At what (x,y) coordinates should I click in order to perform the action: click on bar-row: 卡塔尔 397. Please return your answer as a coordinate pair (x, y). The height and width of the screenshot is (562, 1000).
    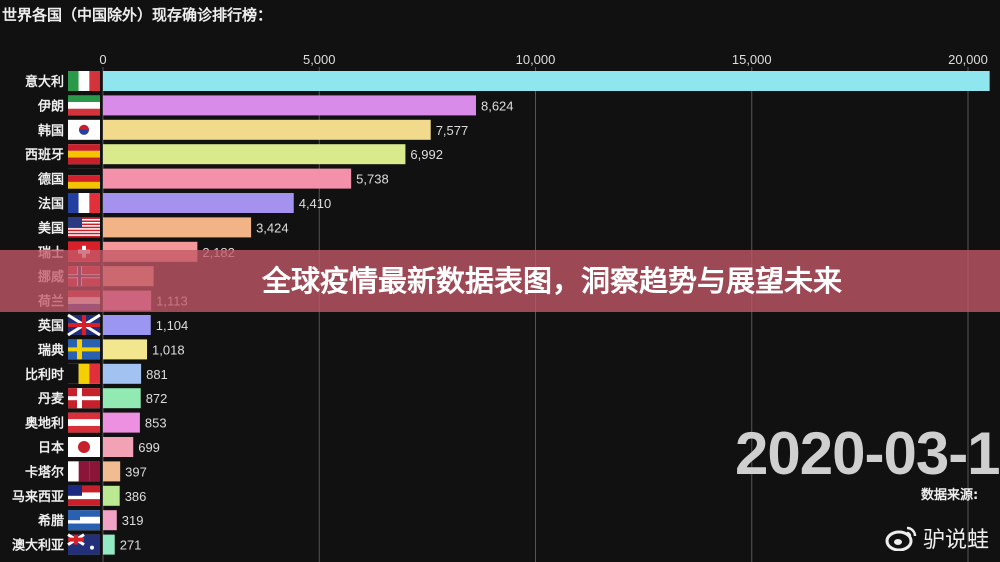
    Looking at the image, I should click on (86, 471).